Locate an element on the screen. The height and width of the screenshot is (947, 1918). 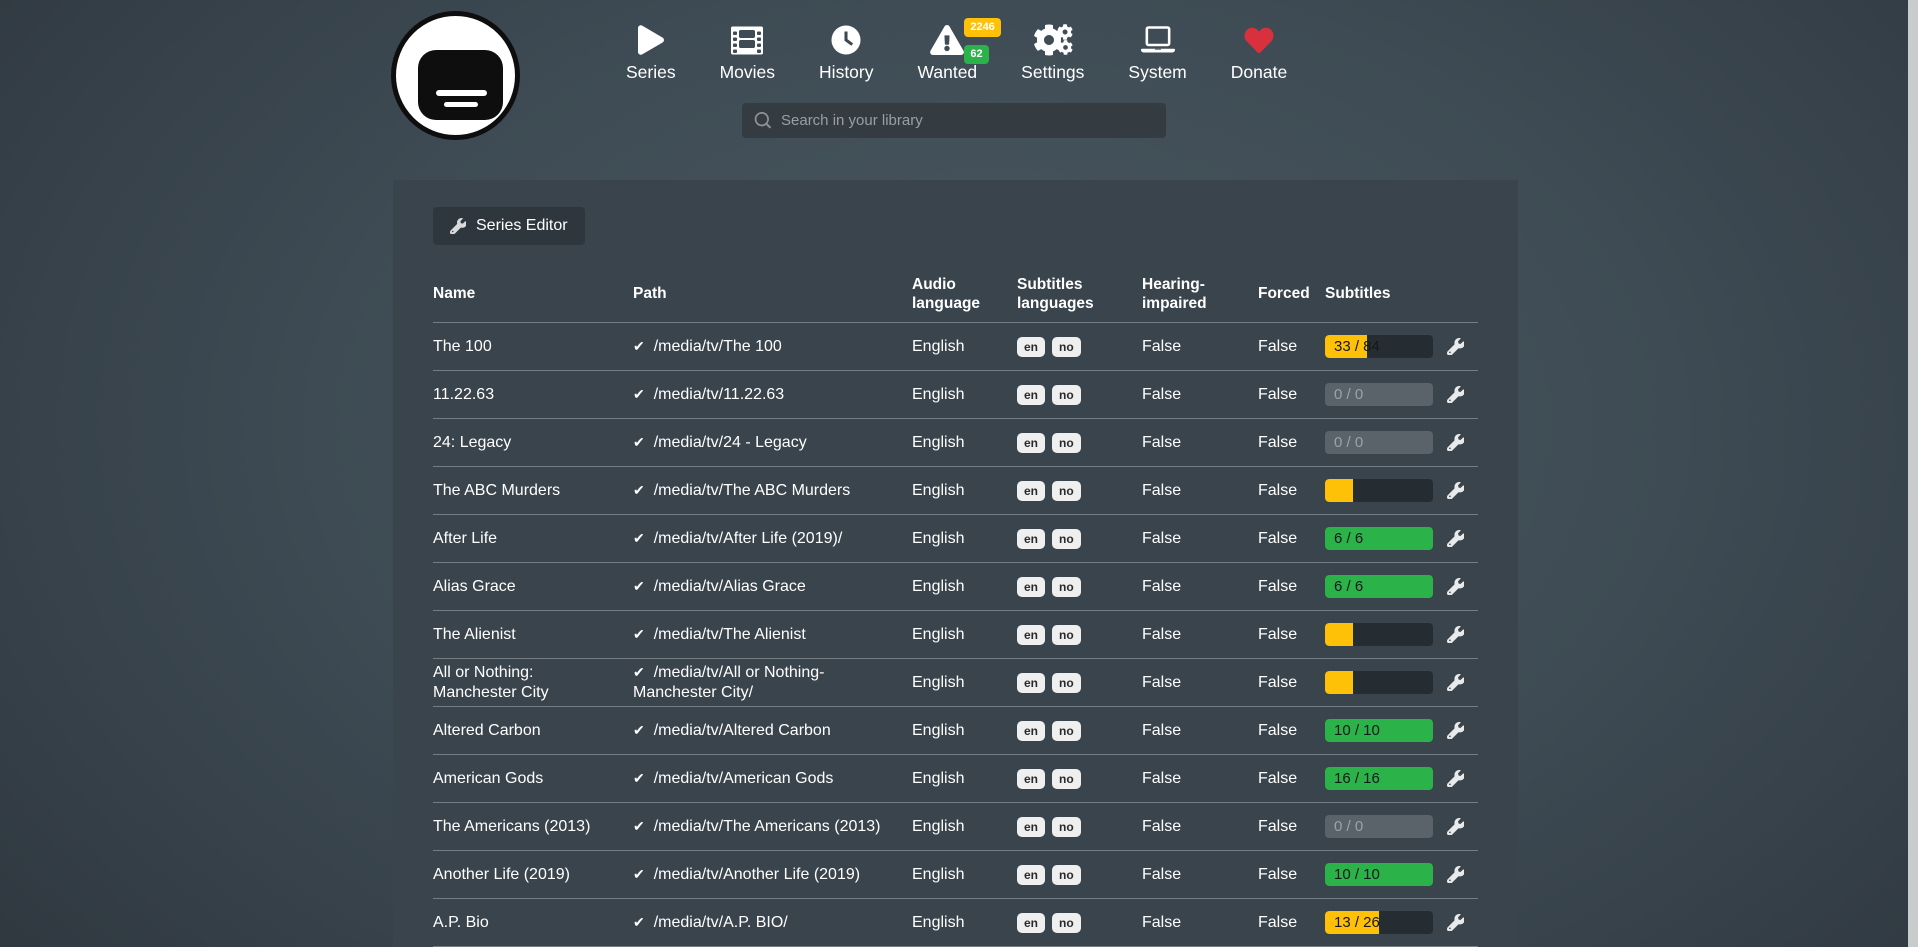
nav-item-settings: Settings is located at coordinates (1052, 51).